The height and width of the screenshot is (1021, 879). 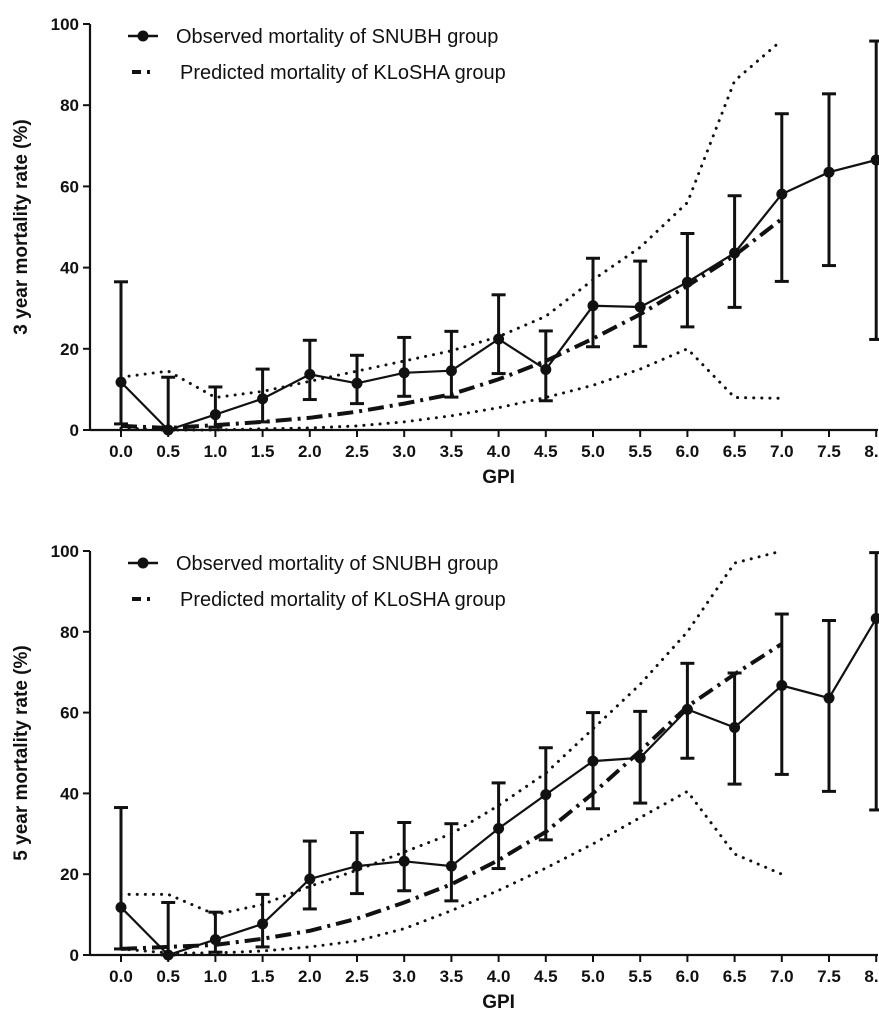 I want to click on y-axis-label: 3 year mortality rate (%), so click(x=21, y=226).